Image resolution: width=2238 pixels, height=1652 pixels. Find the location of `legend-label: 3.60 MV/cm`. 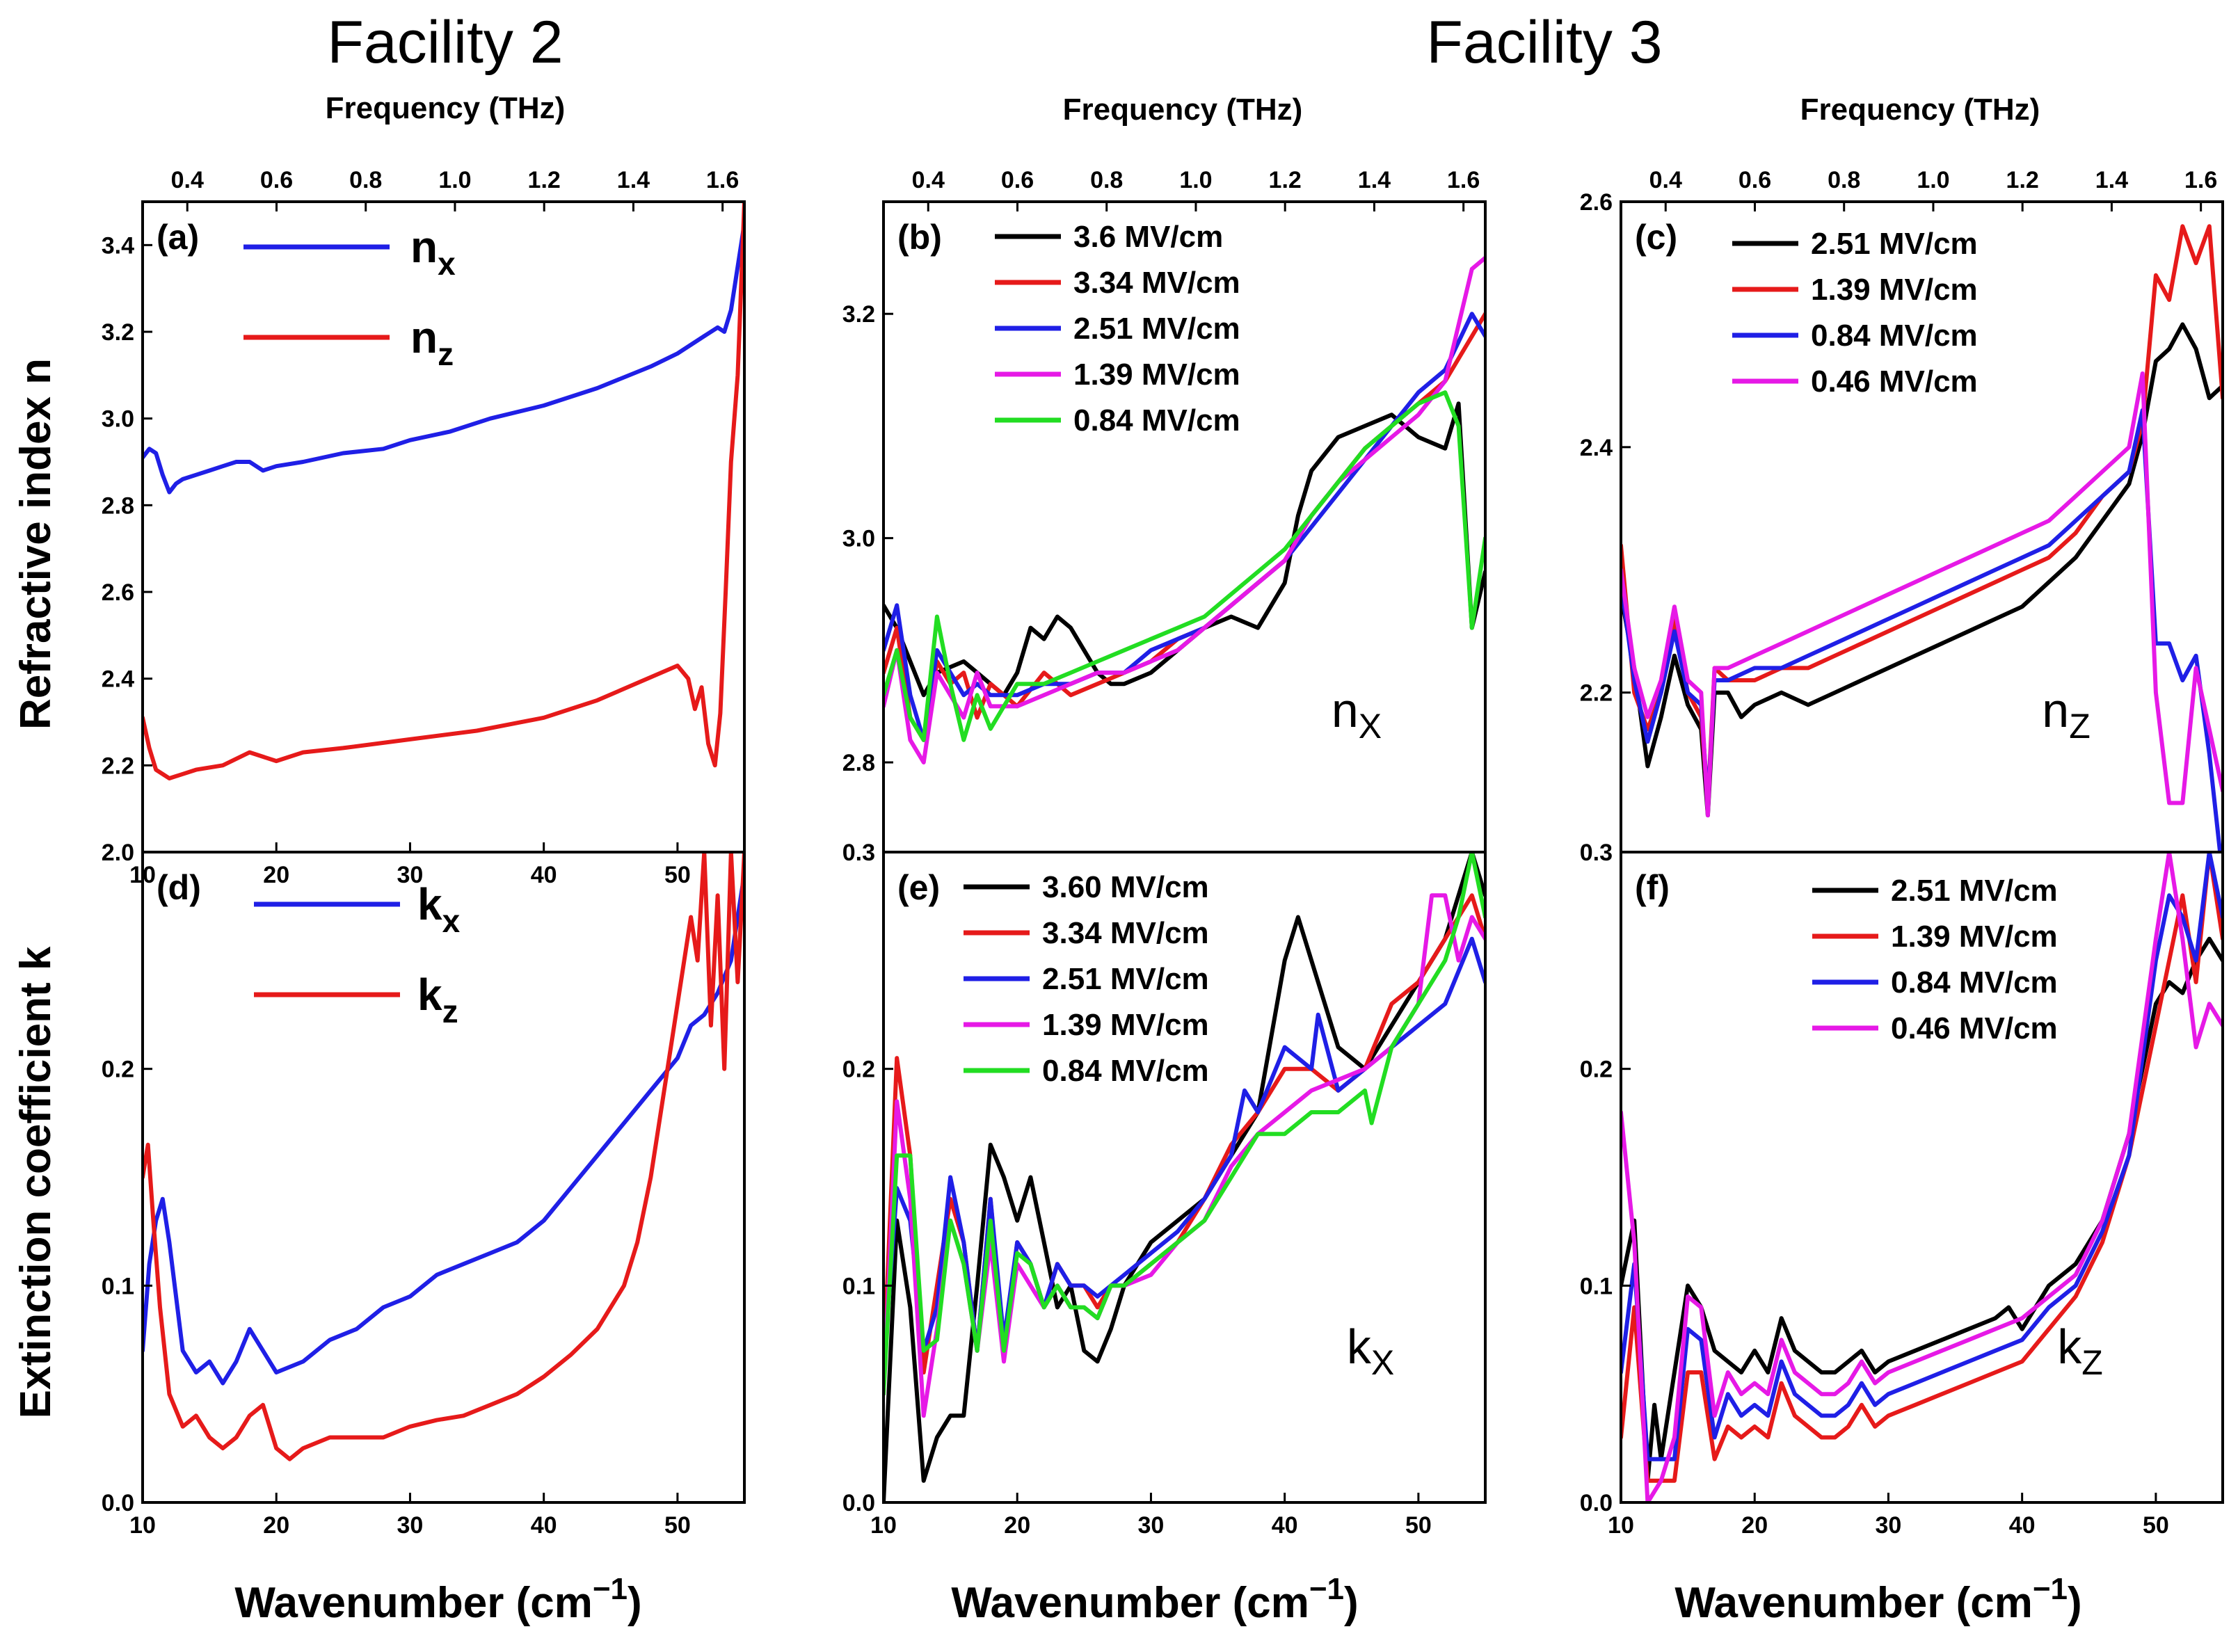

legend-label: 3.60 MV/cm is located at coordinates (1125, 887).